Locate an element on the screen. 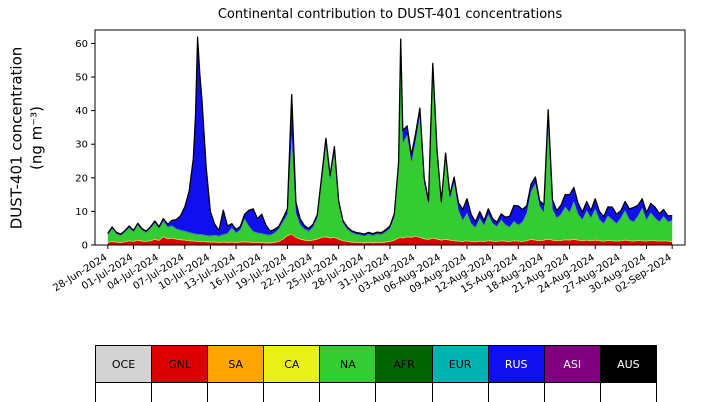 The height and width of the screenshot is (402, 721). legend-item-RUS: RUS is located at coordinates (516, 364).